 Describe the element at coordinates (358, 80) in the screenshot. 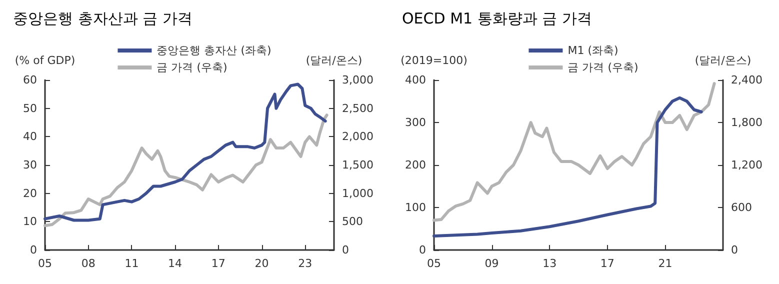

I see `y2-tick-label: 3,000` at that location.